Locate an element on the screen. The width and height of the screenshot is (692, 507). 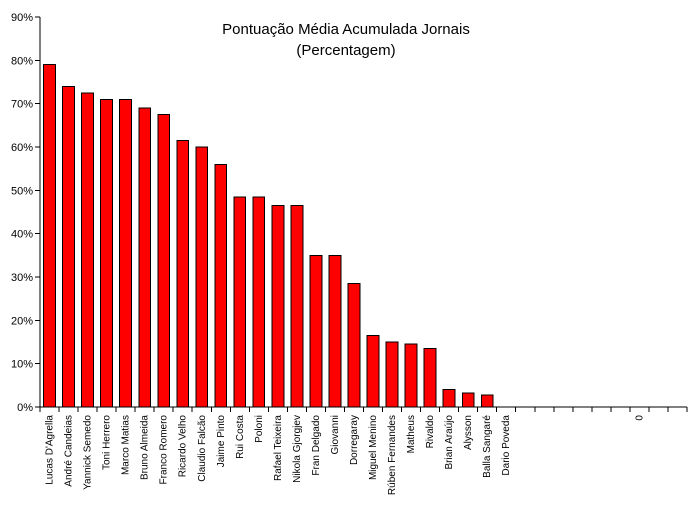
x-tick-label: Bruno Almeida is located at coordinates (145, 447).